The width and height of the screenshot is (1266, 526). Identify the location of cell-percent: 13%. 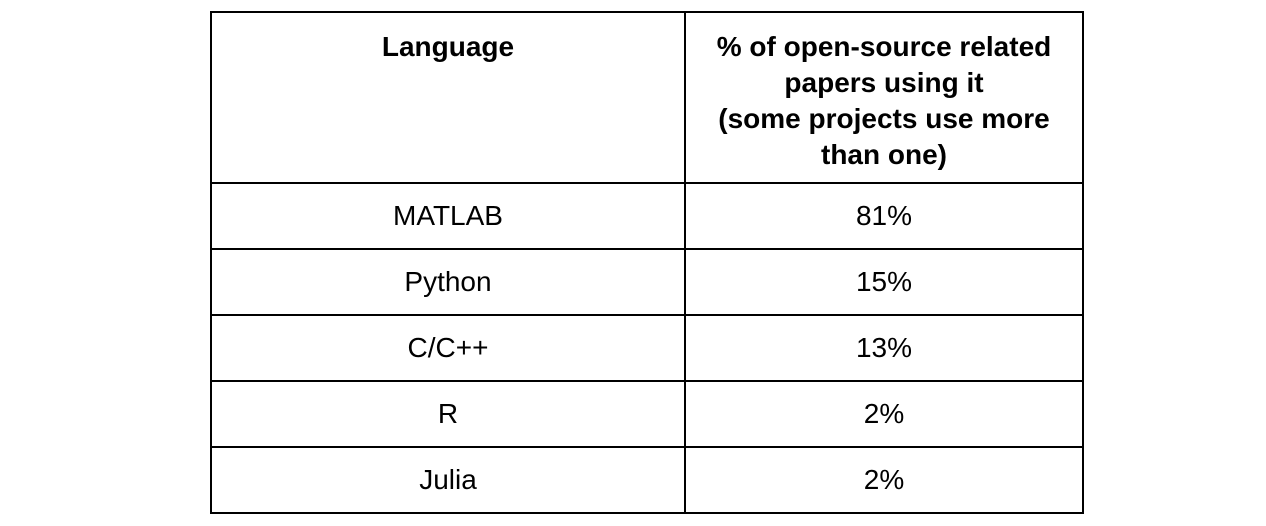
(884, 348).